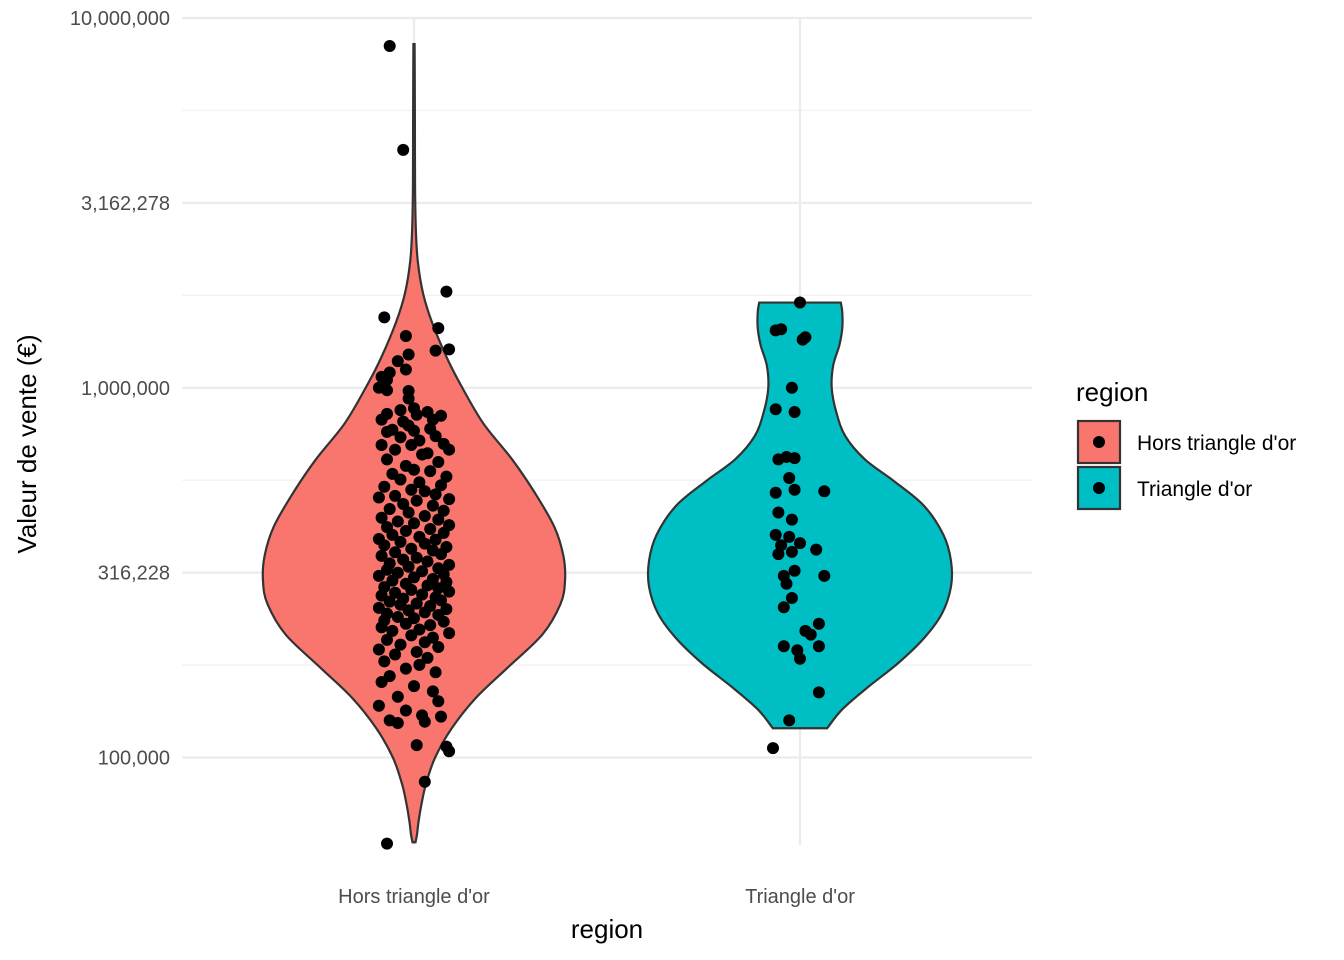 The height and width of the screenshot is (960, 1344). What do you see at coordinates (134, 574) in the screenshot?
I see `y-tick-label: 316,228` at bounding box center [134, 574].